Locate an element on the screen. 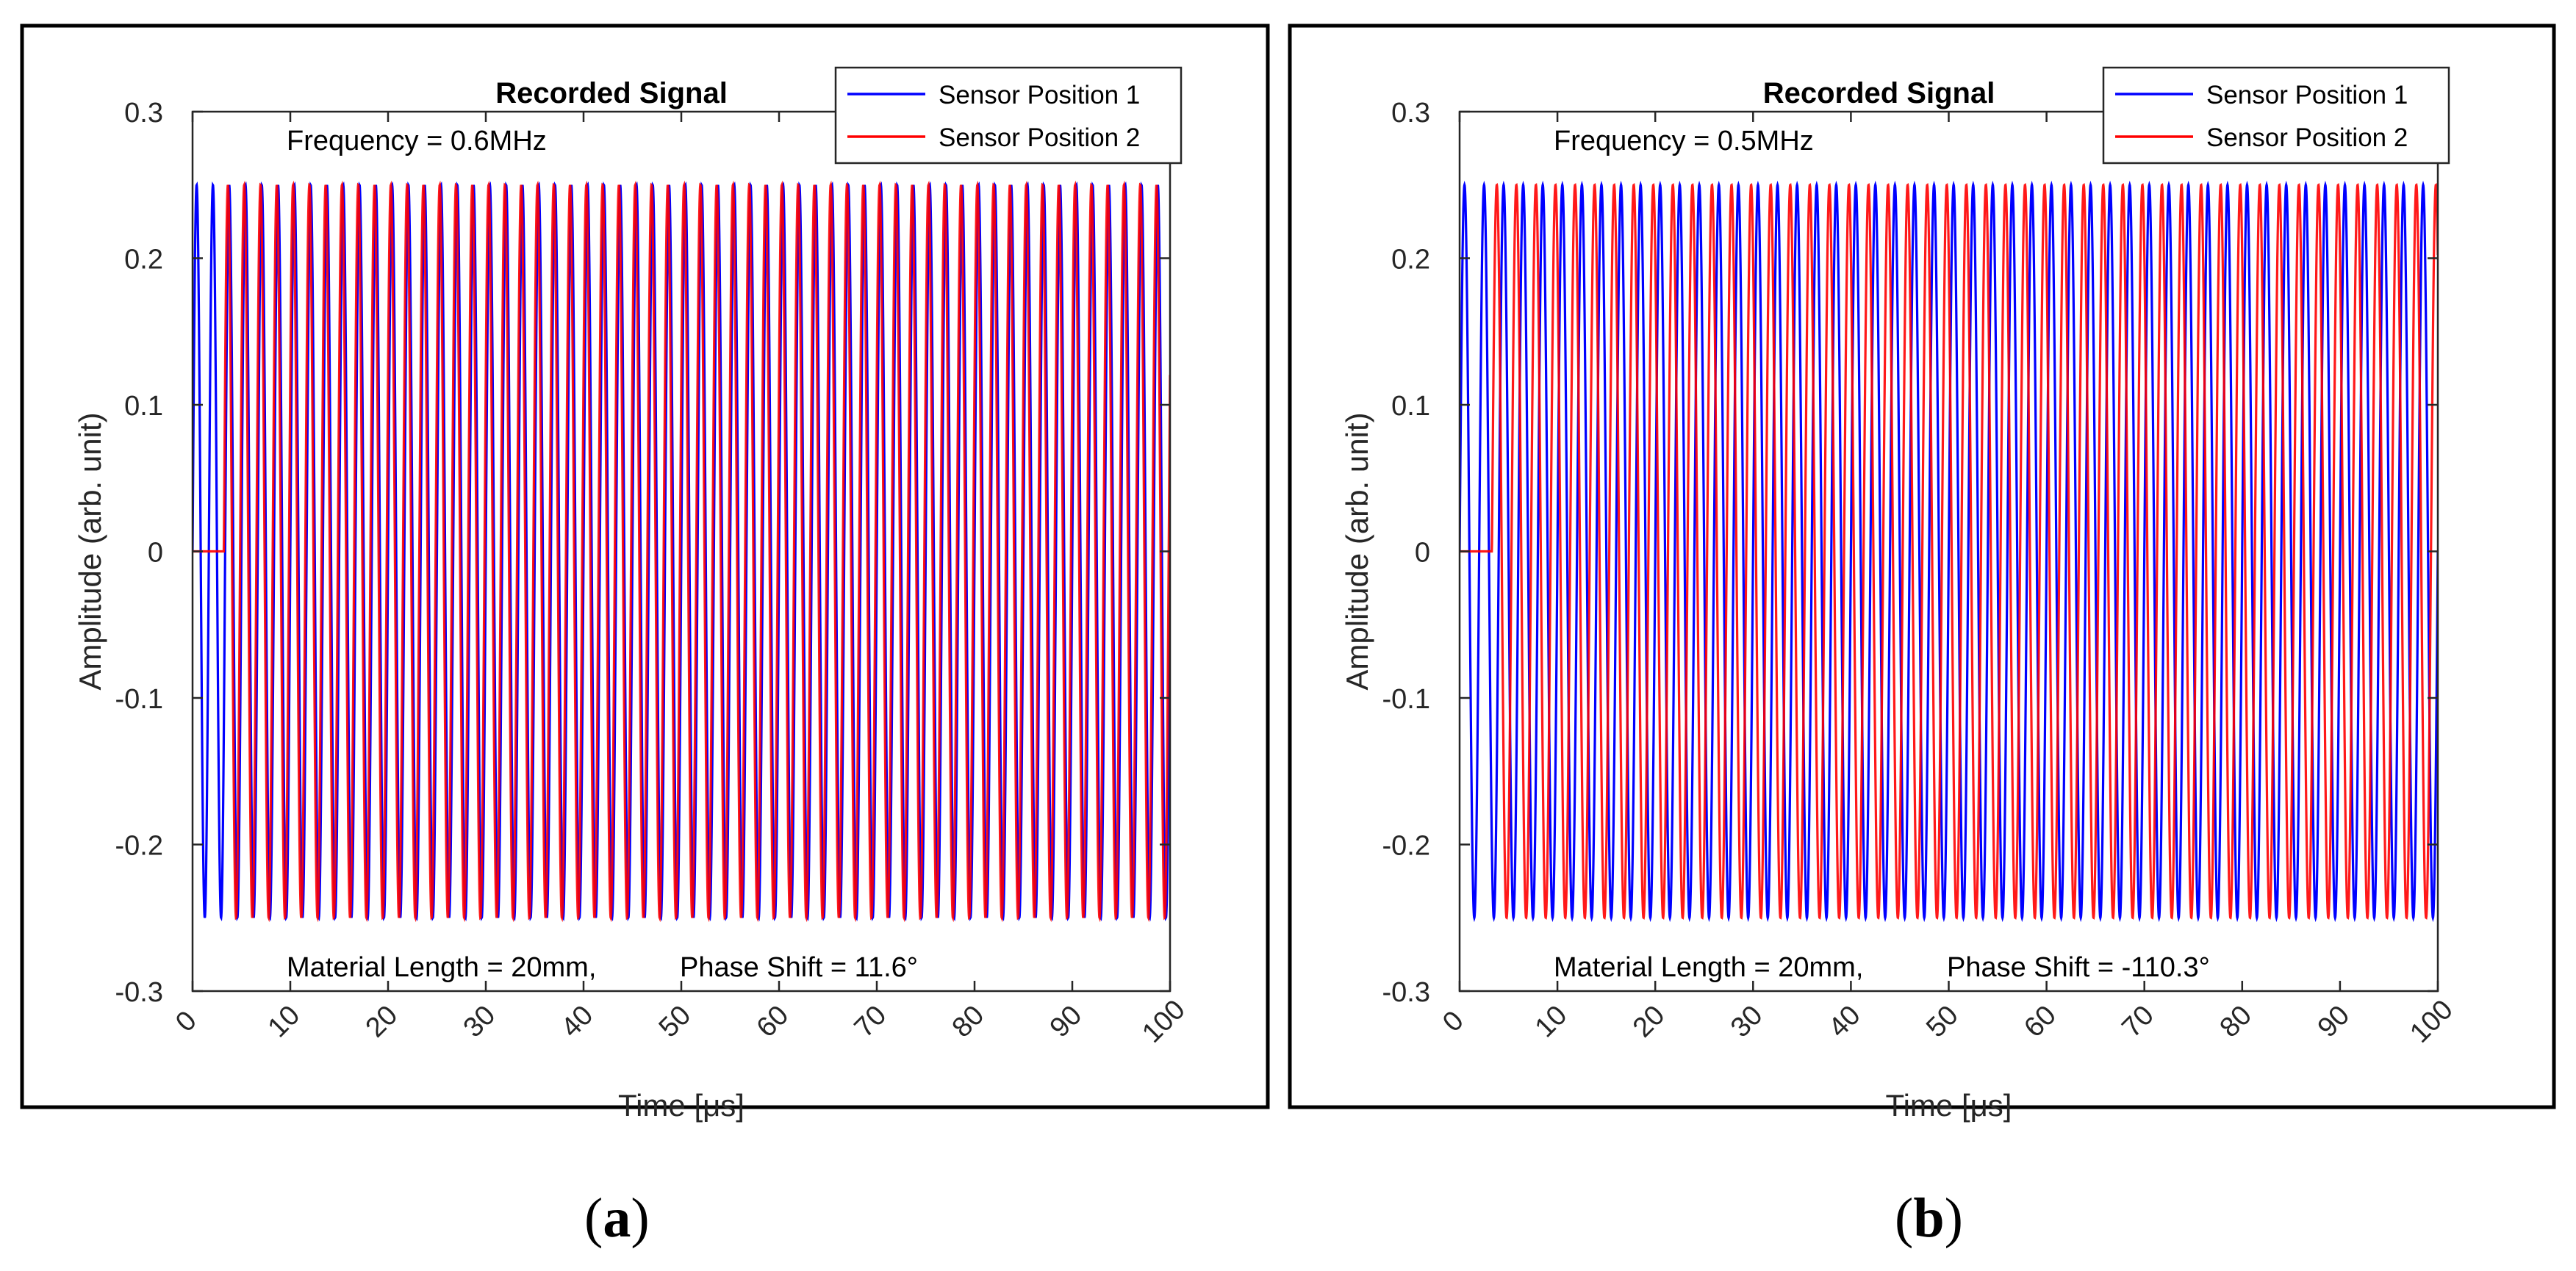 The image size is (2576, 1271). annotation-frequency: Frequency = 0.6MHz is located at coordinates (417, 141).